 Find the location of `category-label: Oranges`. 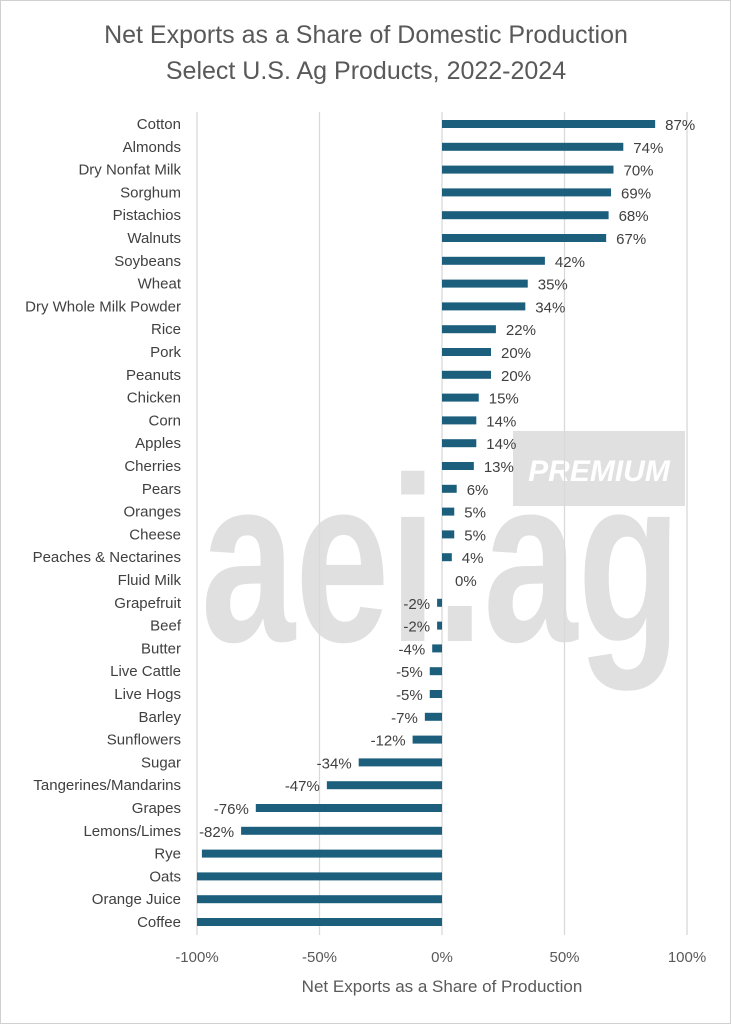

category-label: Oranges is located at coordinates (152, 512).